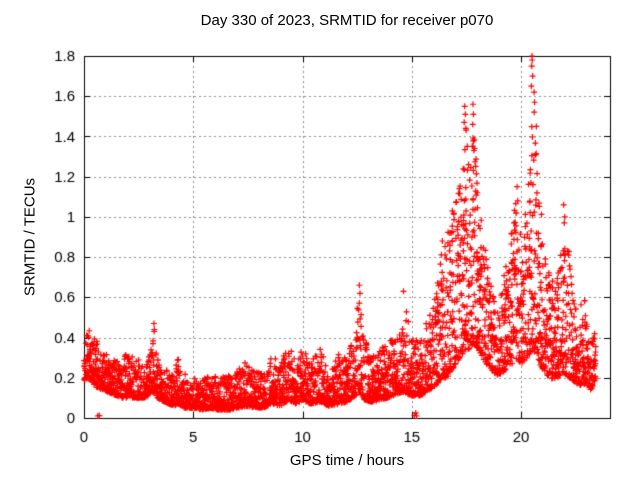 The image size is (640, 480). Describe the element at coordinates (30, 237) in the screenshot. I see `y-axis-label: SRMTID / TECUs` at that location.